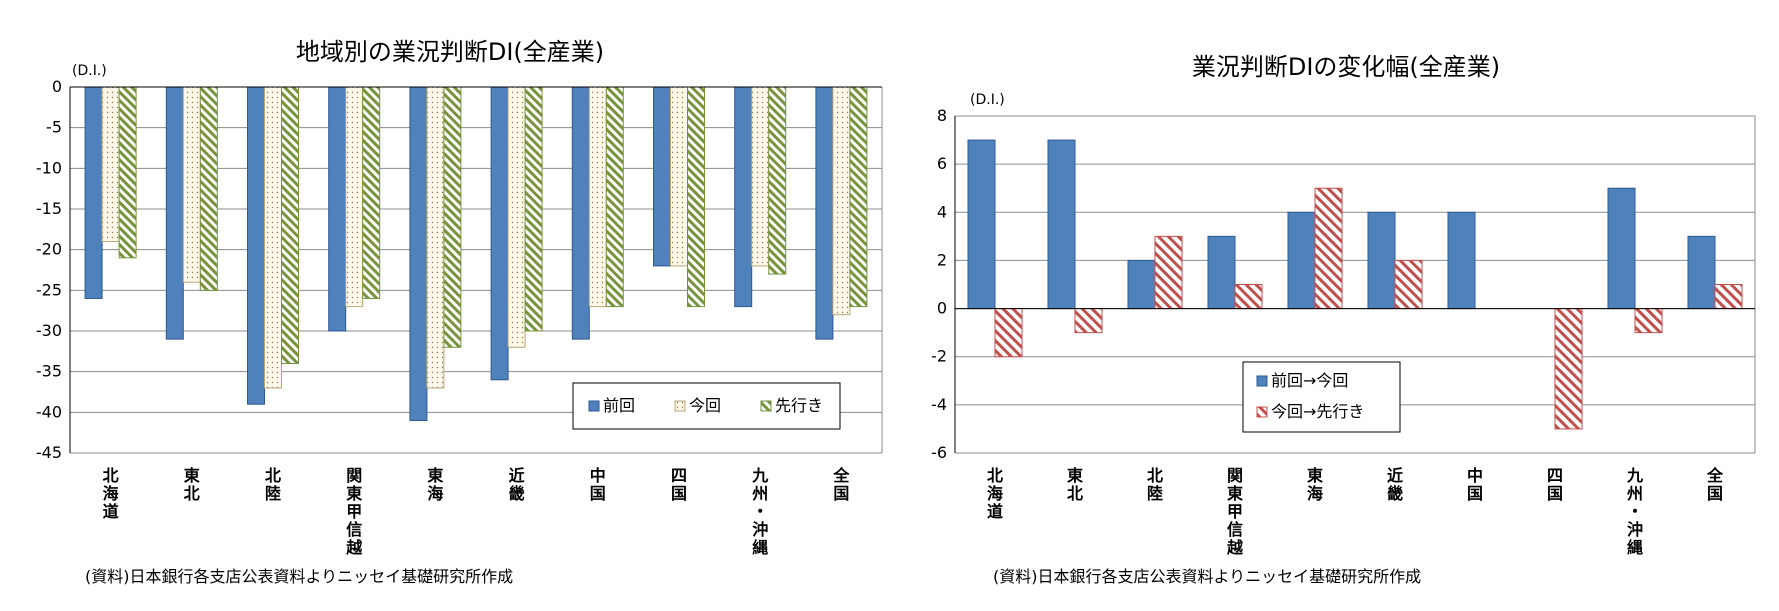 This screenshot has width=1779, height=611. Describe the element at coordinates (942, 211) in the screenshot. I see `y-tick-label: 4` at that location.